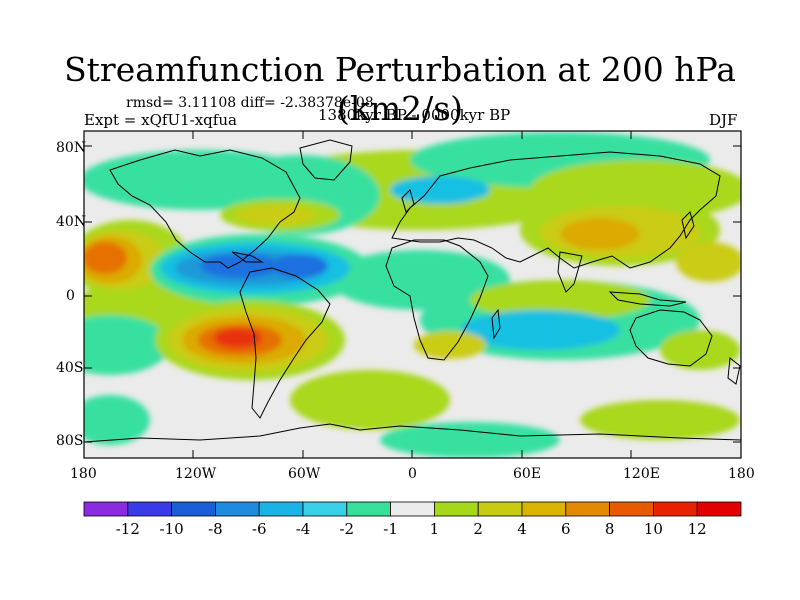  Describe the element at coordinates (346, 529) in the screenshot. I see `colorbar-label: -2` at that location.